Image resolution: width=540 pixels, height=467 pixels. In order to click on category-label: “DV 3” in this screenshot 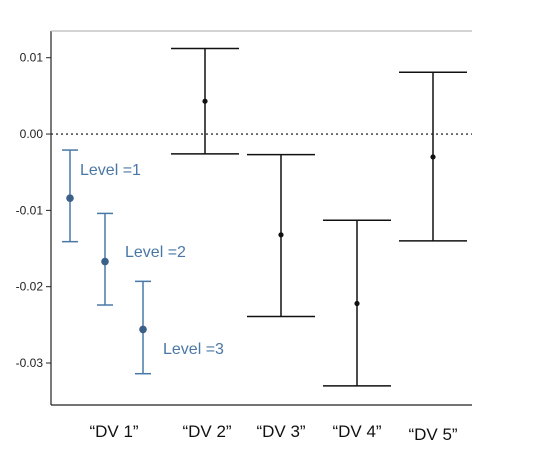, I will do `click(280, 431)`.